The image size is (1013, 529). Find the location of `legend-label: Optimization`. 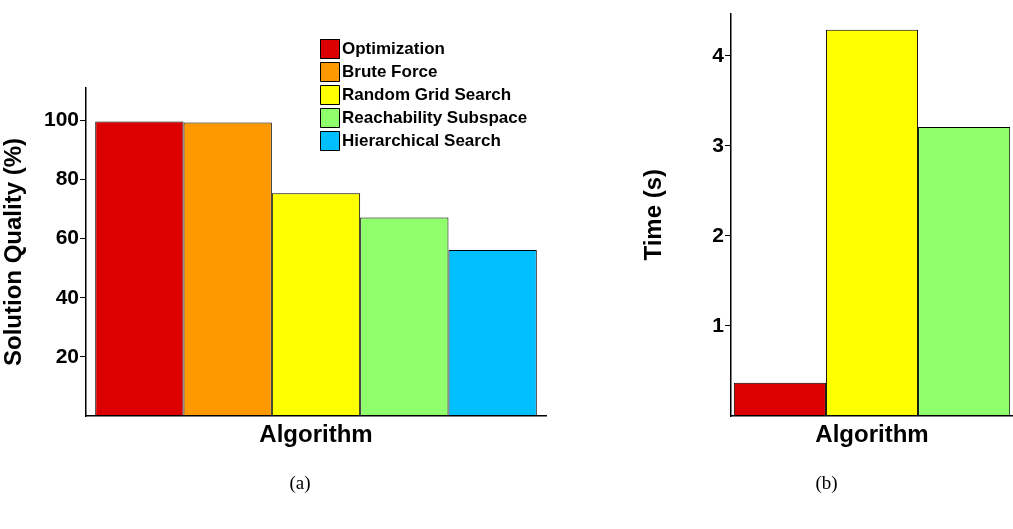

legend-label: Optimization is located at coordinates (393, 48).